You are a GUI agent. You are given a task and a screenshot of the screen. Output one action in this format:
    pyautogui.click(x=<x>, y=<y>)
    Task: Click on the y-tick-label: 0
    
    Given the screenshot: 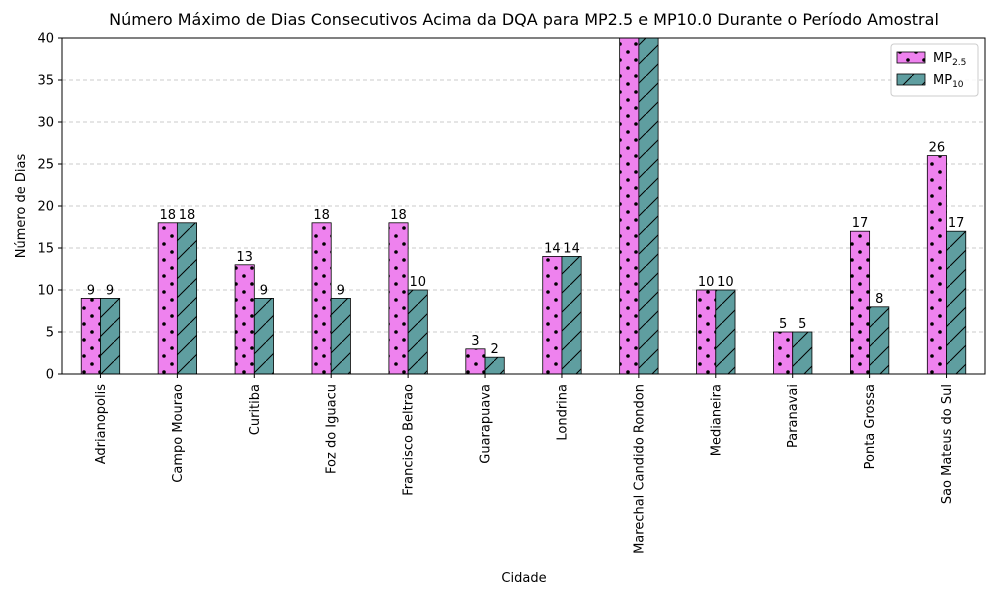 What is the action you would take?
    pyautogui.click(x=50, y=375)
    